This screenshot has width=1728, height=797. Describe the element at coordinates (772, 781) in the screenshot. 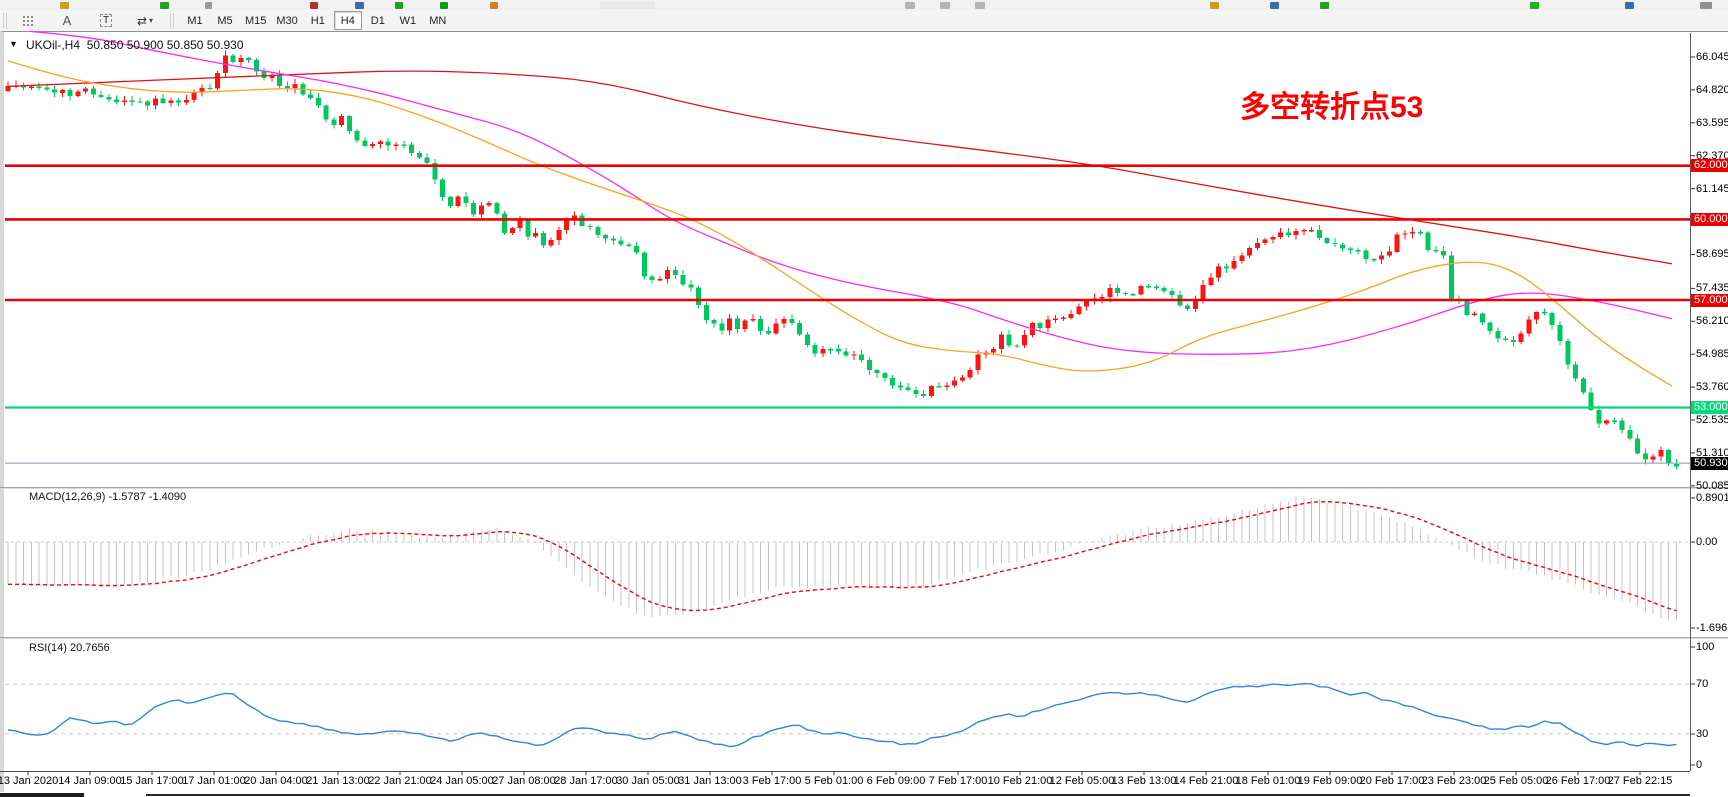

I see `time-tick-label: 3 Feb 17:00` at that location.